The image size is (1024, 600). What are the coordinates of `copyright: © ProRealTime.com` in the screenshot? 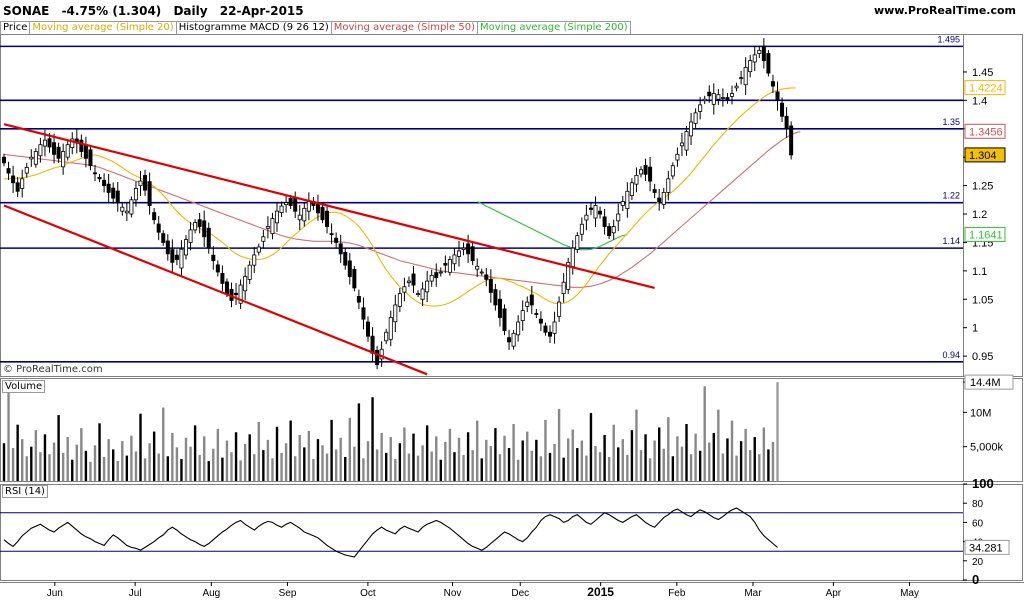 It's located at (53, 369).